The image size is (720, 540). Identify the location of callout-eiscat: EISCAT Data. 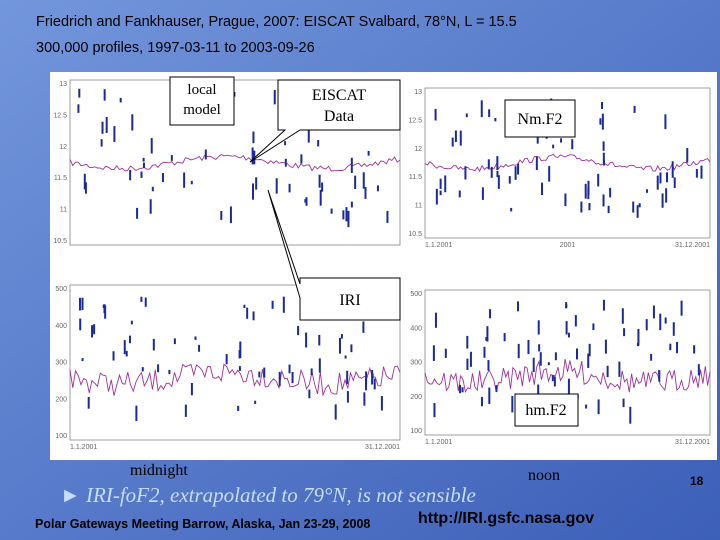
(325, 121).